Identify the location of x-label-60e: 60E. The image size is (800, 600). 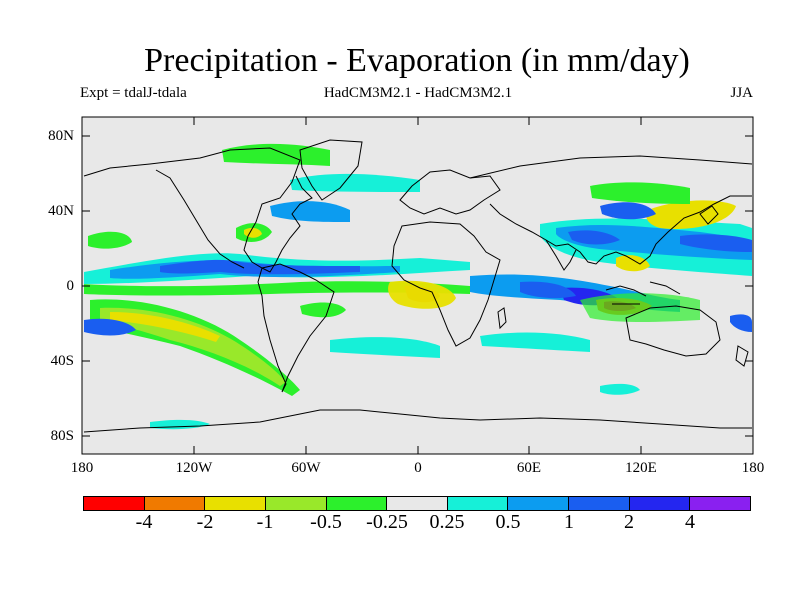
(529, 468).